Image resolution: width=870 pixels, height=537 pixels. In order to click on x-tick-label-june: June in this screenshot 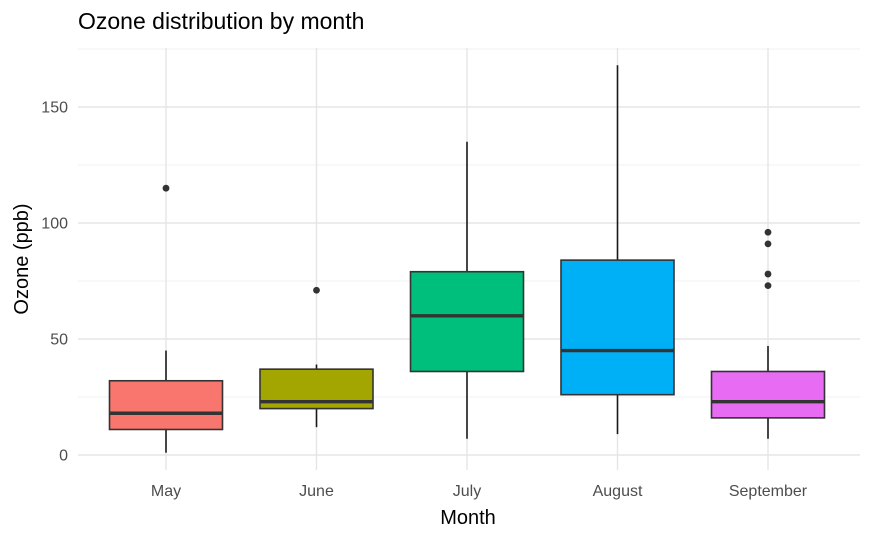, I will do `click(316, 491)`.